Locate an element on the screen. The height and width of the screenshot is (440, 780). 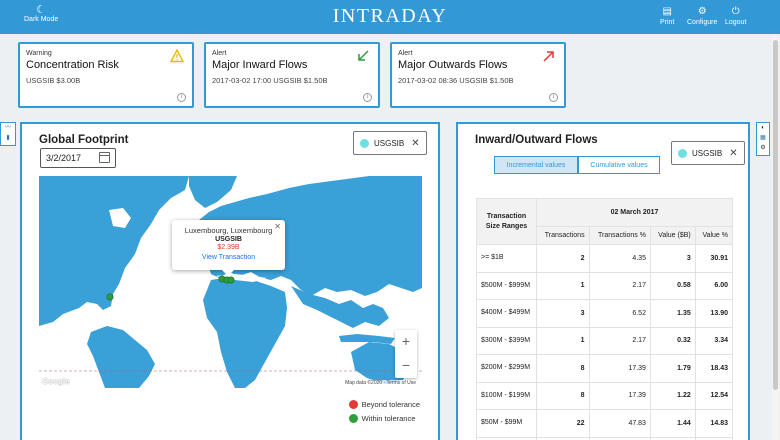
map-credit: Map data ©2020 · Terms of Use is located at coordinates (380, 383).